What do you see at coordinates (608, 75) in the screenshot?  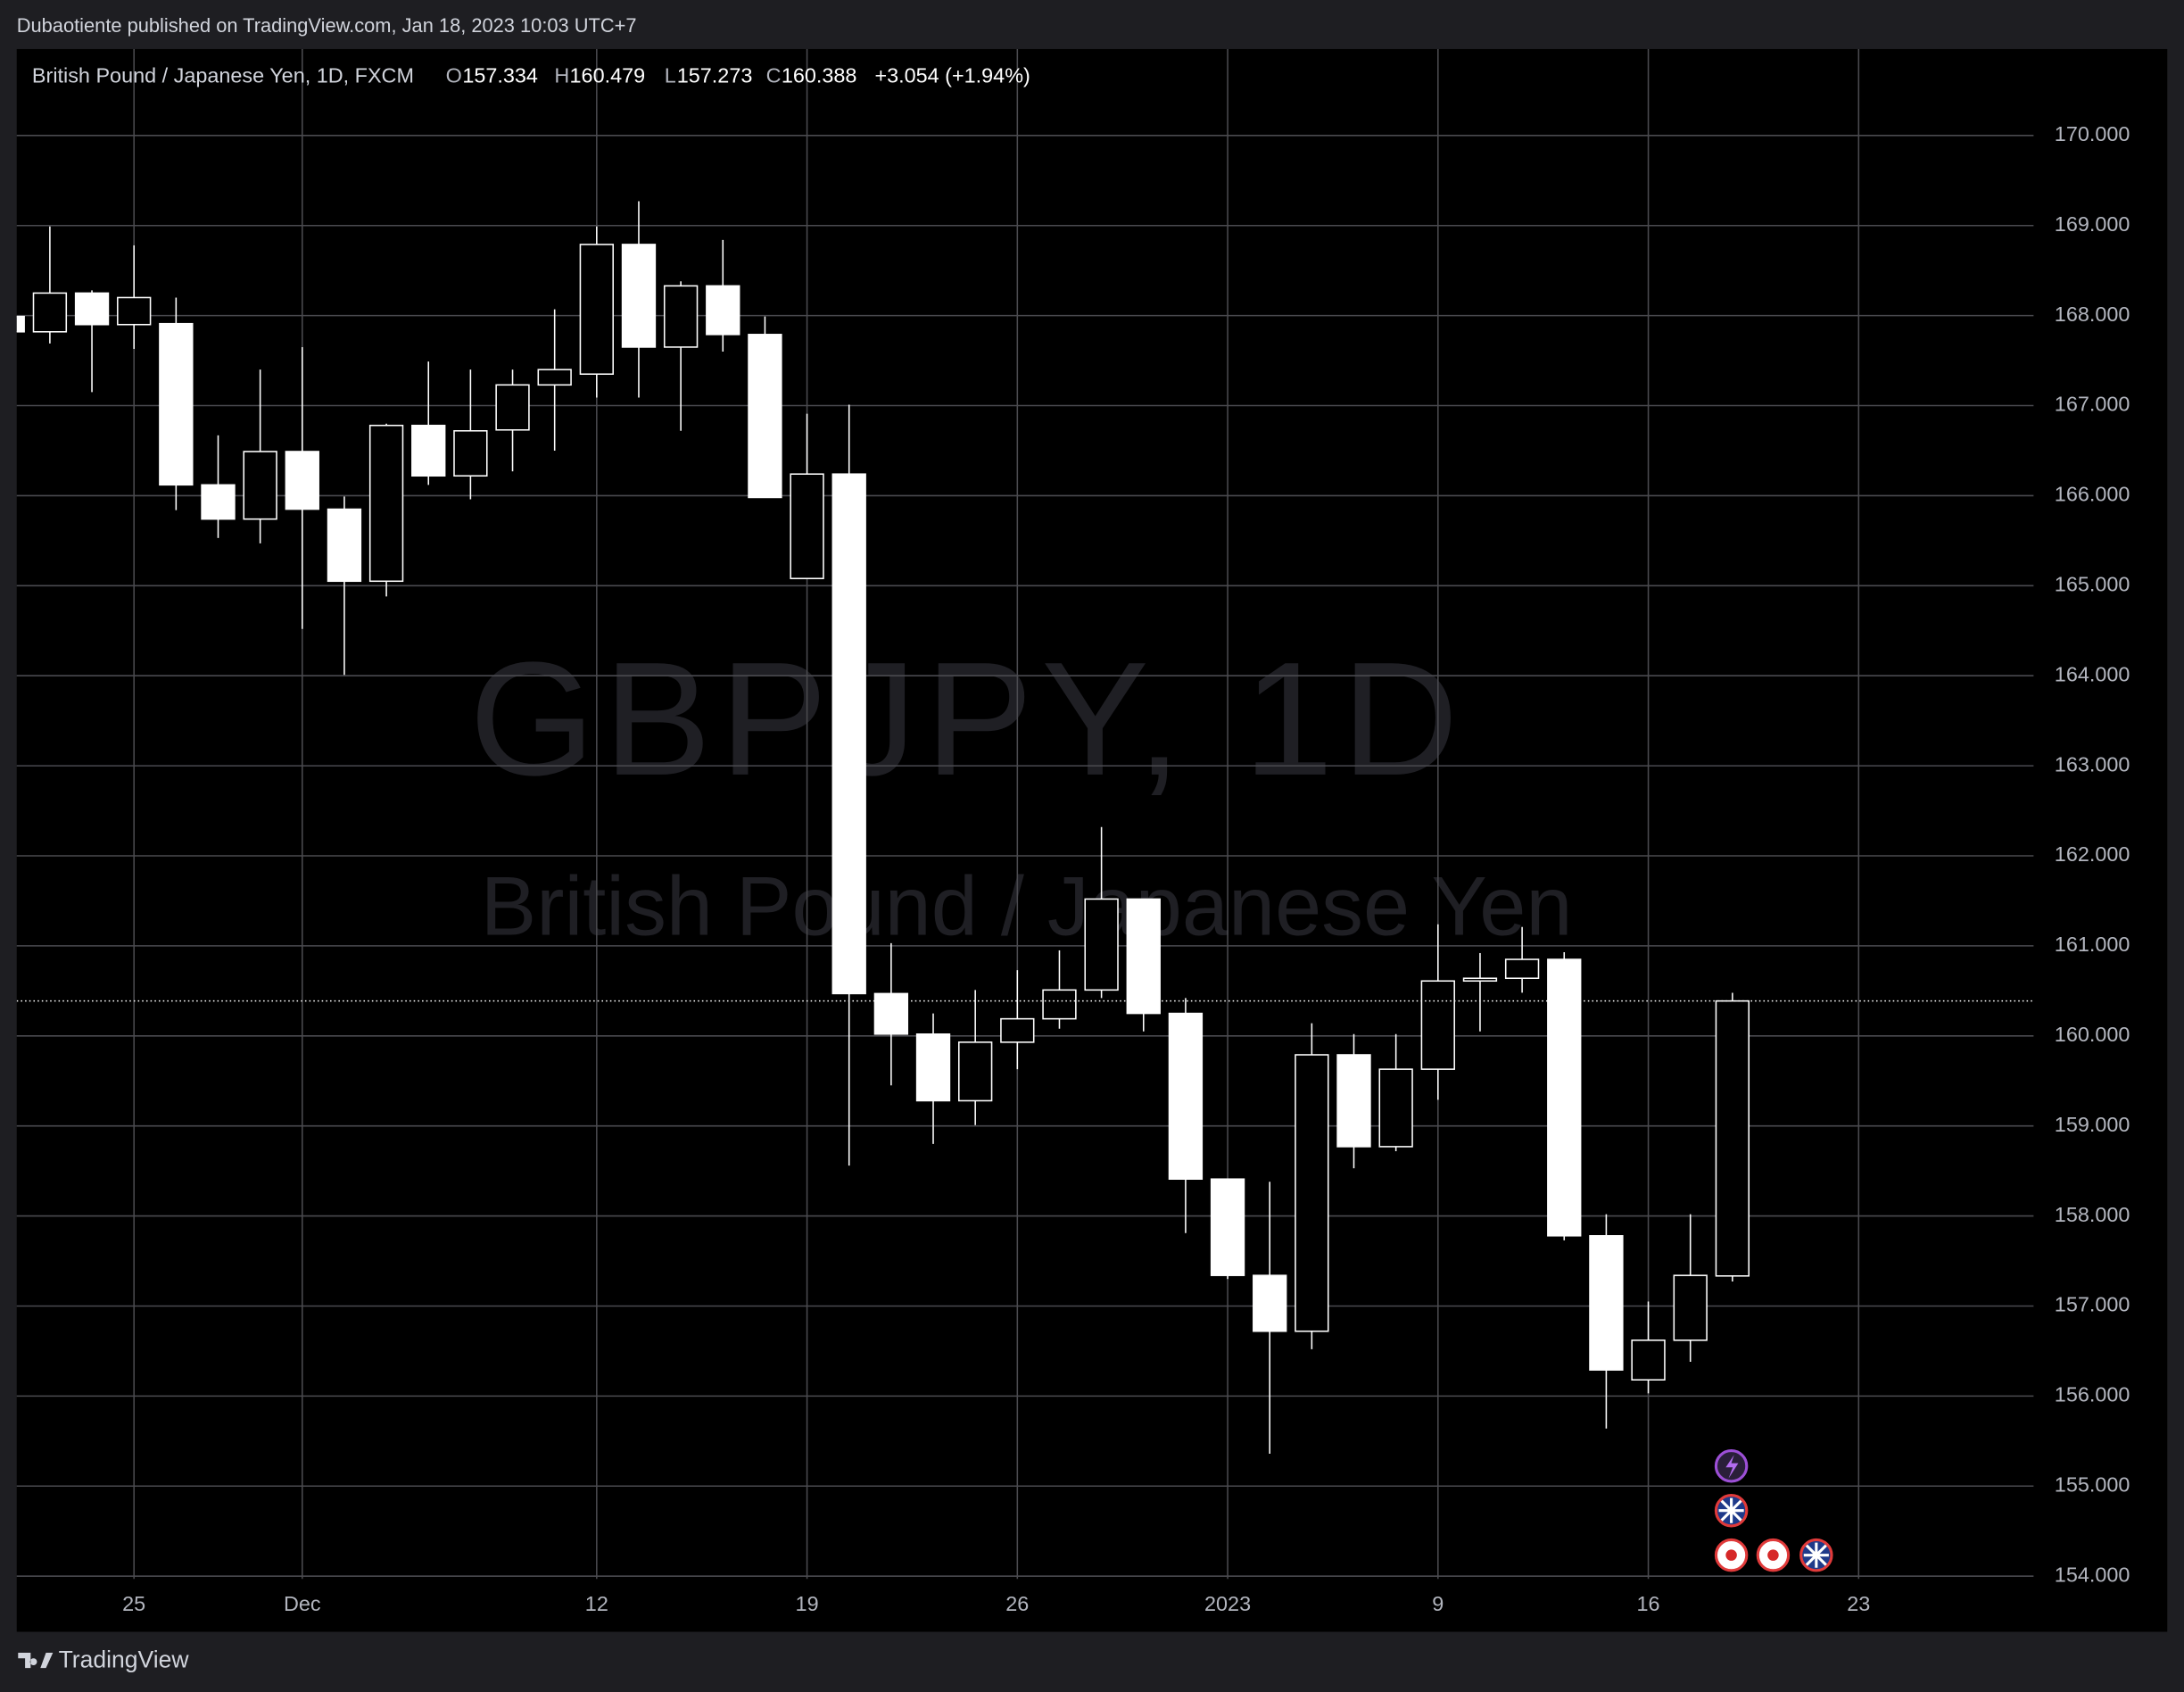 I see `legend-value: 160.479` at bounding box center [608, 75].